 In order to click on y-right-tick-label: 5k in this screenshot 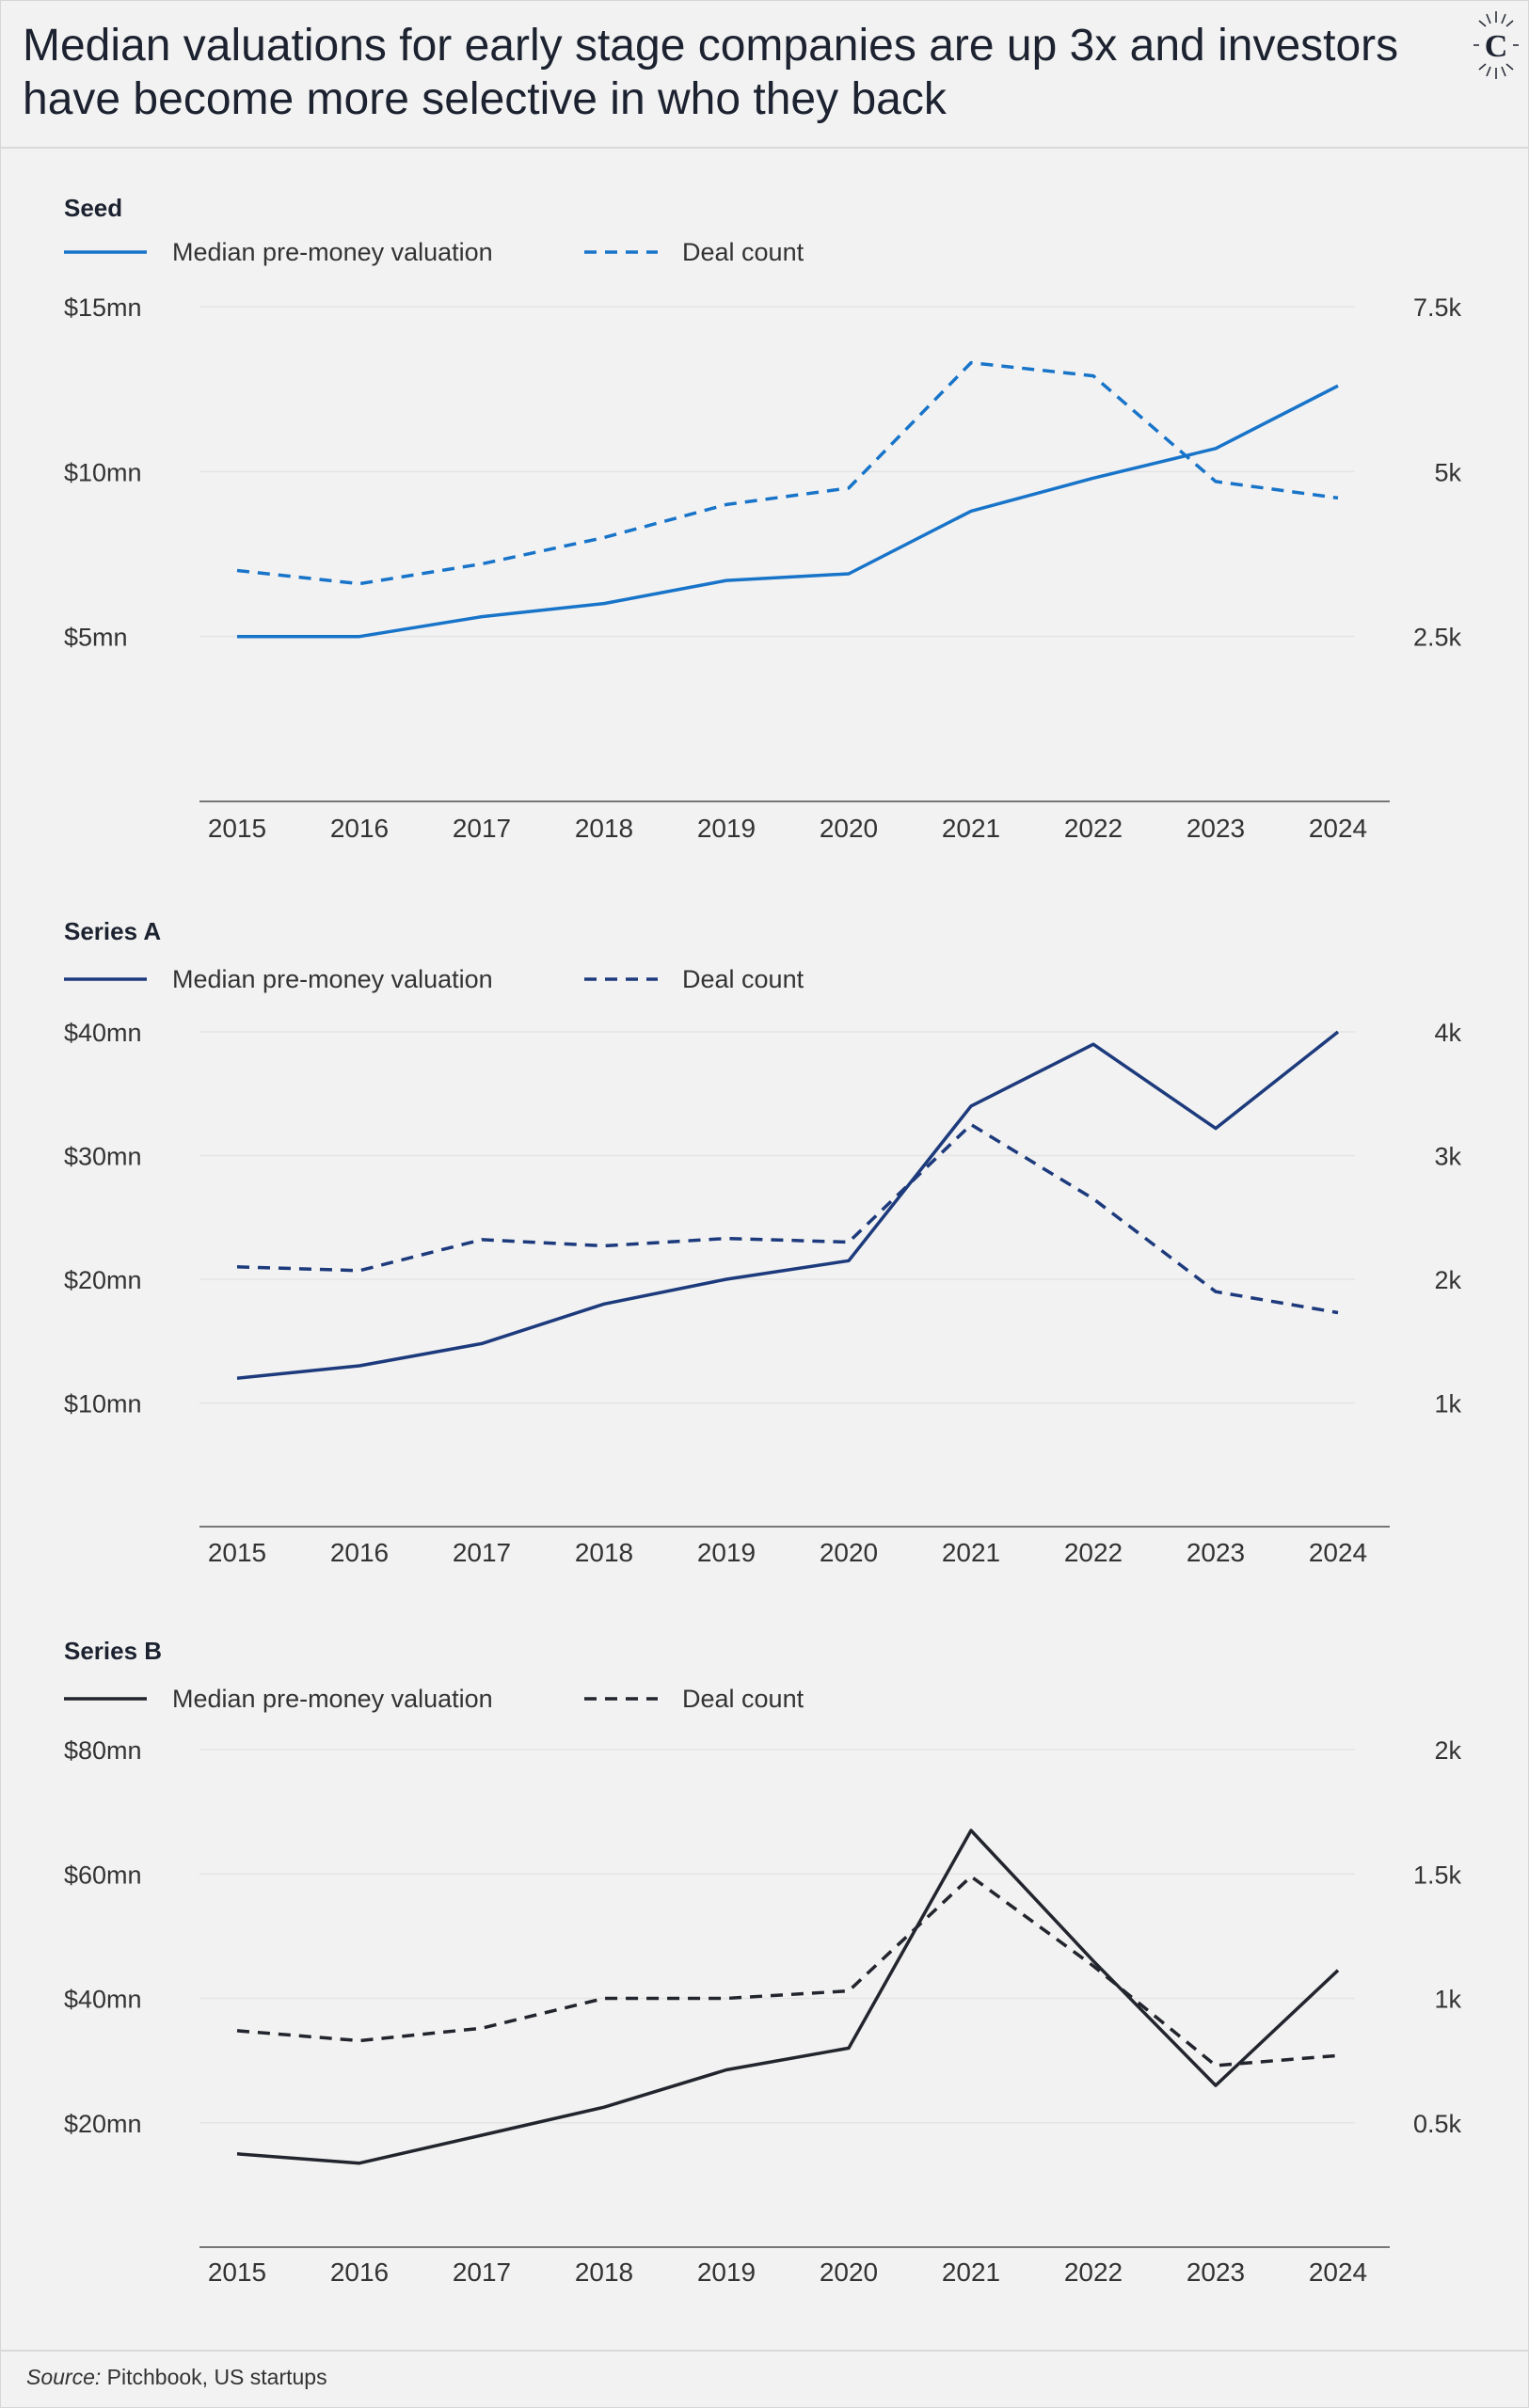, I will do `click(1447, 472)`.